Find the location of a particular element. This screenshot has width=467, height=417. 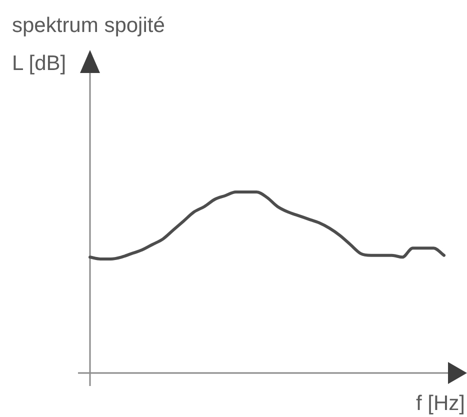

x-axis-title: f [Hz] is located at coordinates (440, 403).